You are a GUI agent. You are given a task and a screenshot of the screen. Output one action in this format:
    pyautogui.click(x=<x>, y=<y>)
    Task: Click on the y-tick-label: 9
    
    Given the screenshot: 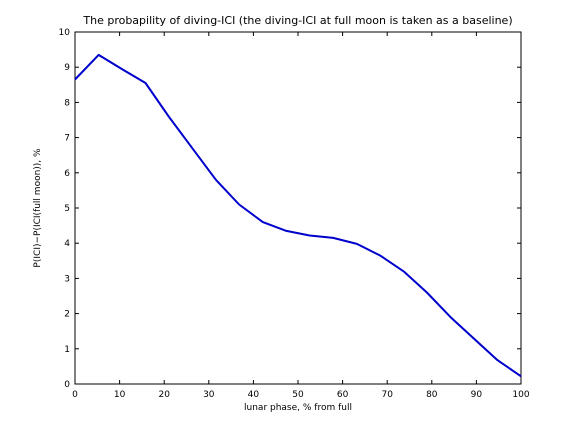 What is the action you would take?
    pyautogui.click(x=67, y=68)
    